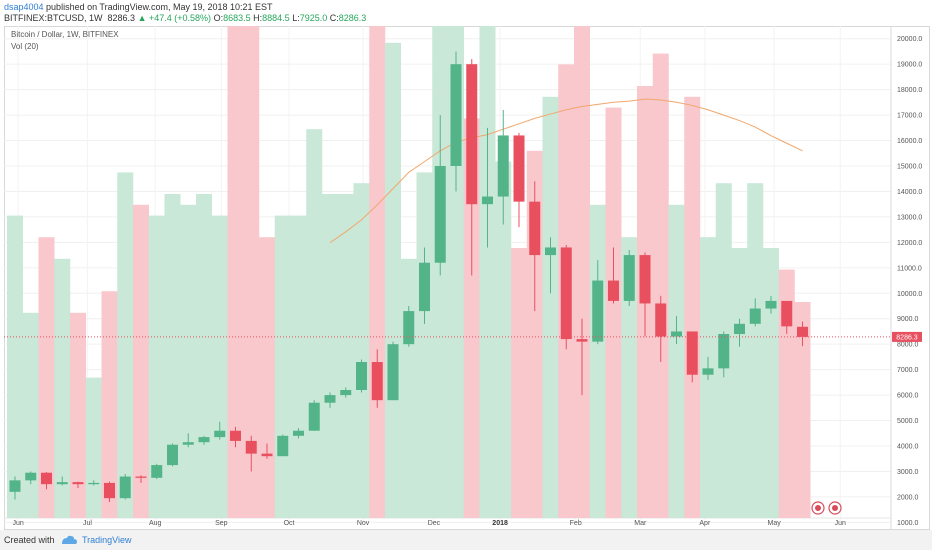 The height and width of the screenshot is (550, 932). I want to click on tradingview-logo-icon, so click(69, 539).